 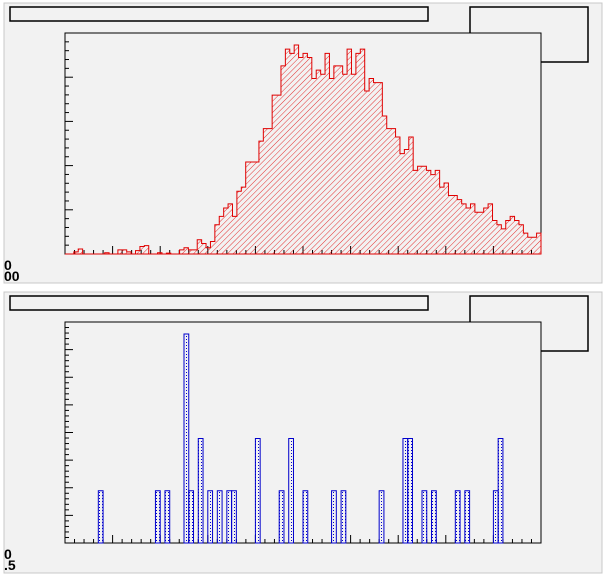 What do you see at coordinates (219, 303) in the screenshot?
I see `bottom-title-box` at bounding box center [219, 303].